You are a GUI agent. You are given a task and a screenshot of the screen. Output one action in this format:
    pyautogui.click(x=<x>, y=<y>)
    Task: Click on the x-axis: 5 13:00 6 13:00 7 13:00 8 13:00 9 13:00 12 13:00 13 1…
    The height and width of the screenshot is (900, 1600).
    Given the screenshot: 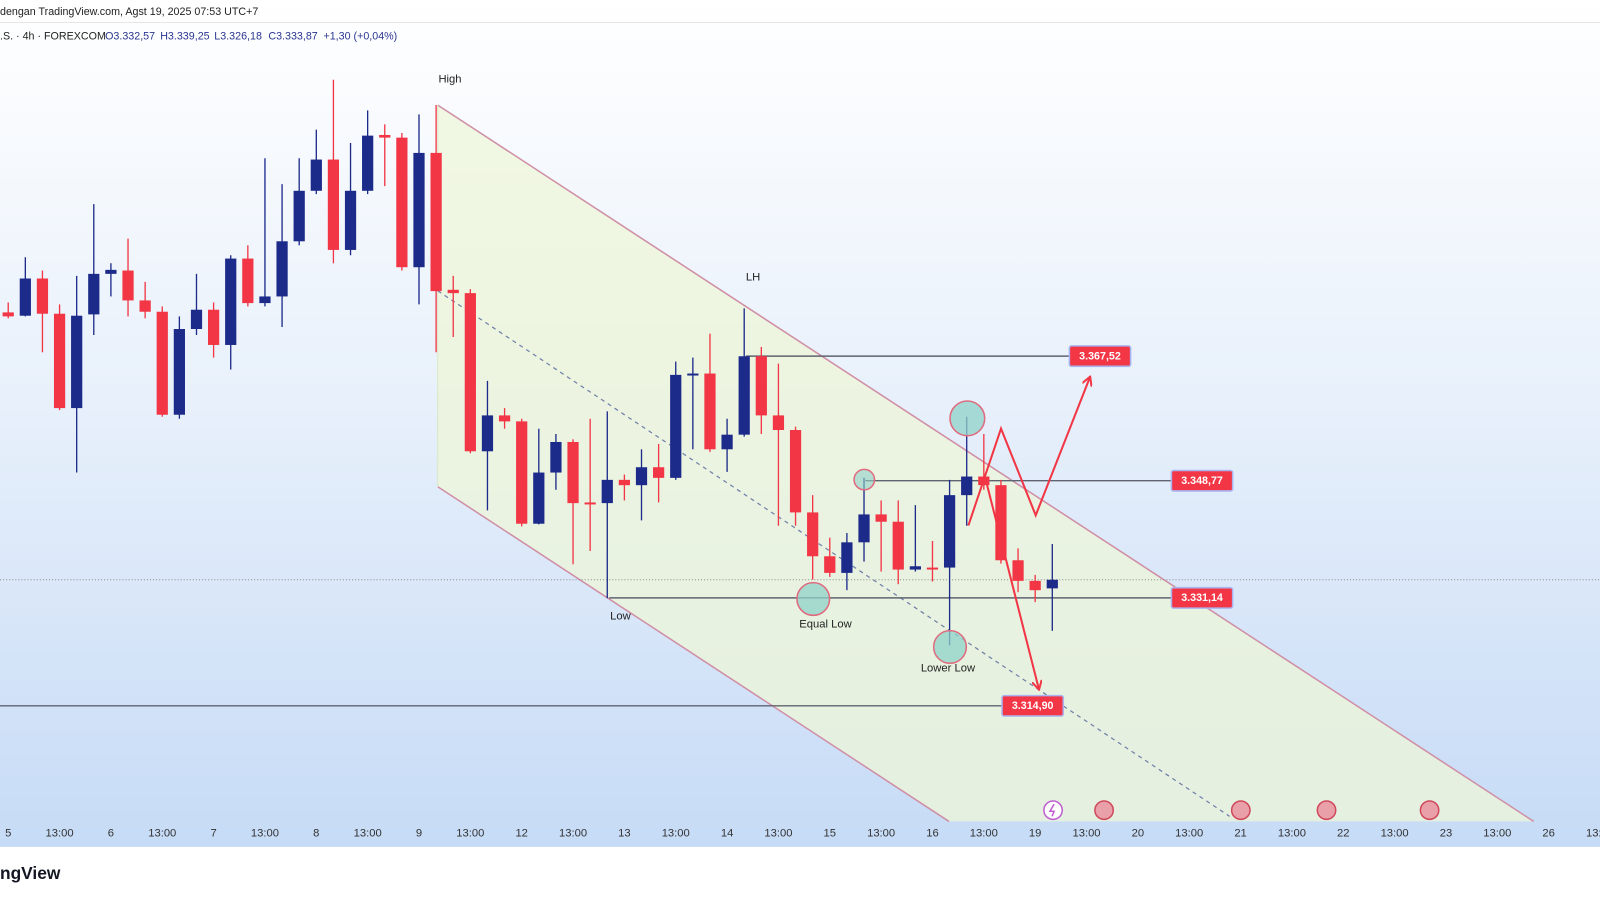 What is the action you would take?
    pyautogui.click(x=802, y=834)
    